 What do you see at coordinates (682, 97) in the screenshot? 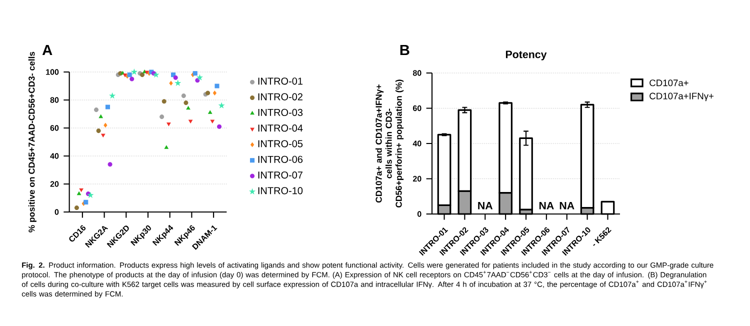
I see `legend-label: CD107a+IFNγ+` at bounding box center [682, 97].